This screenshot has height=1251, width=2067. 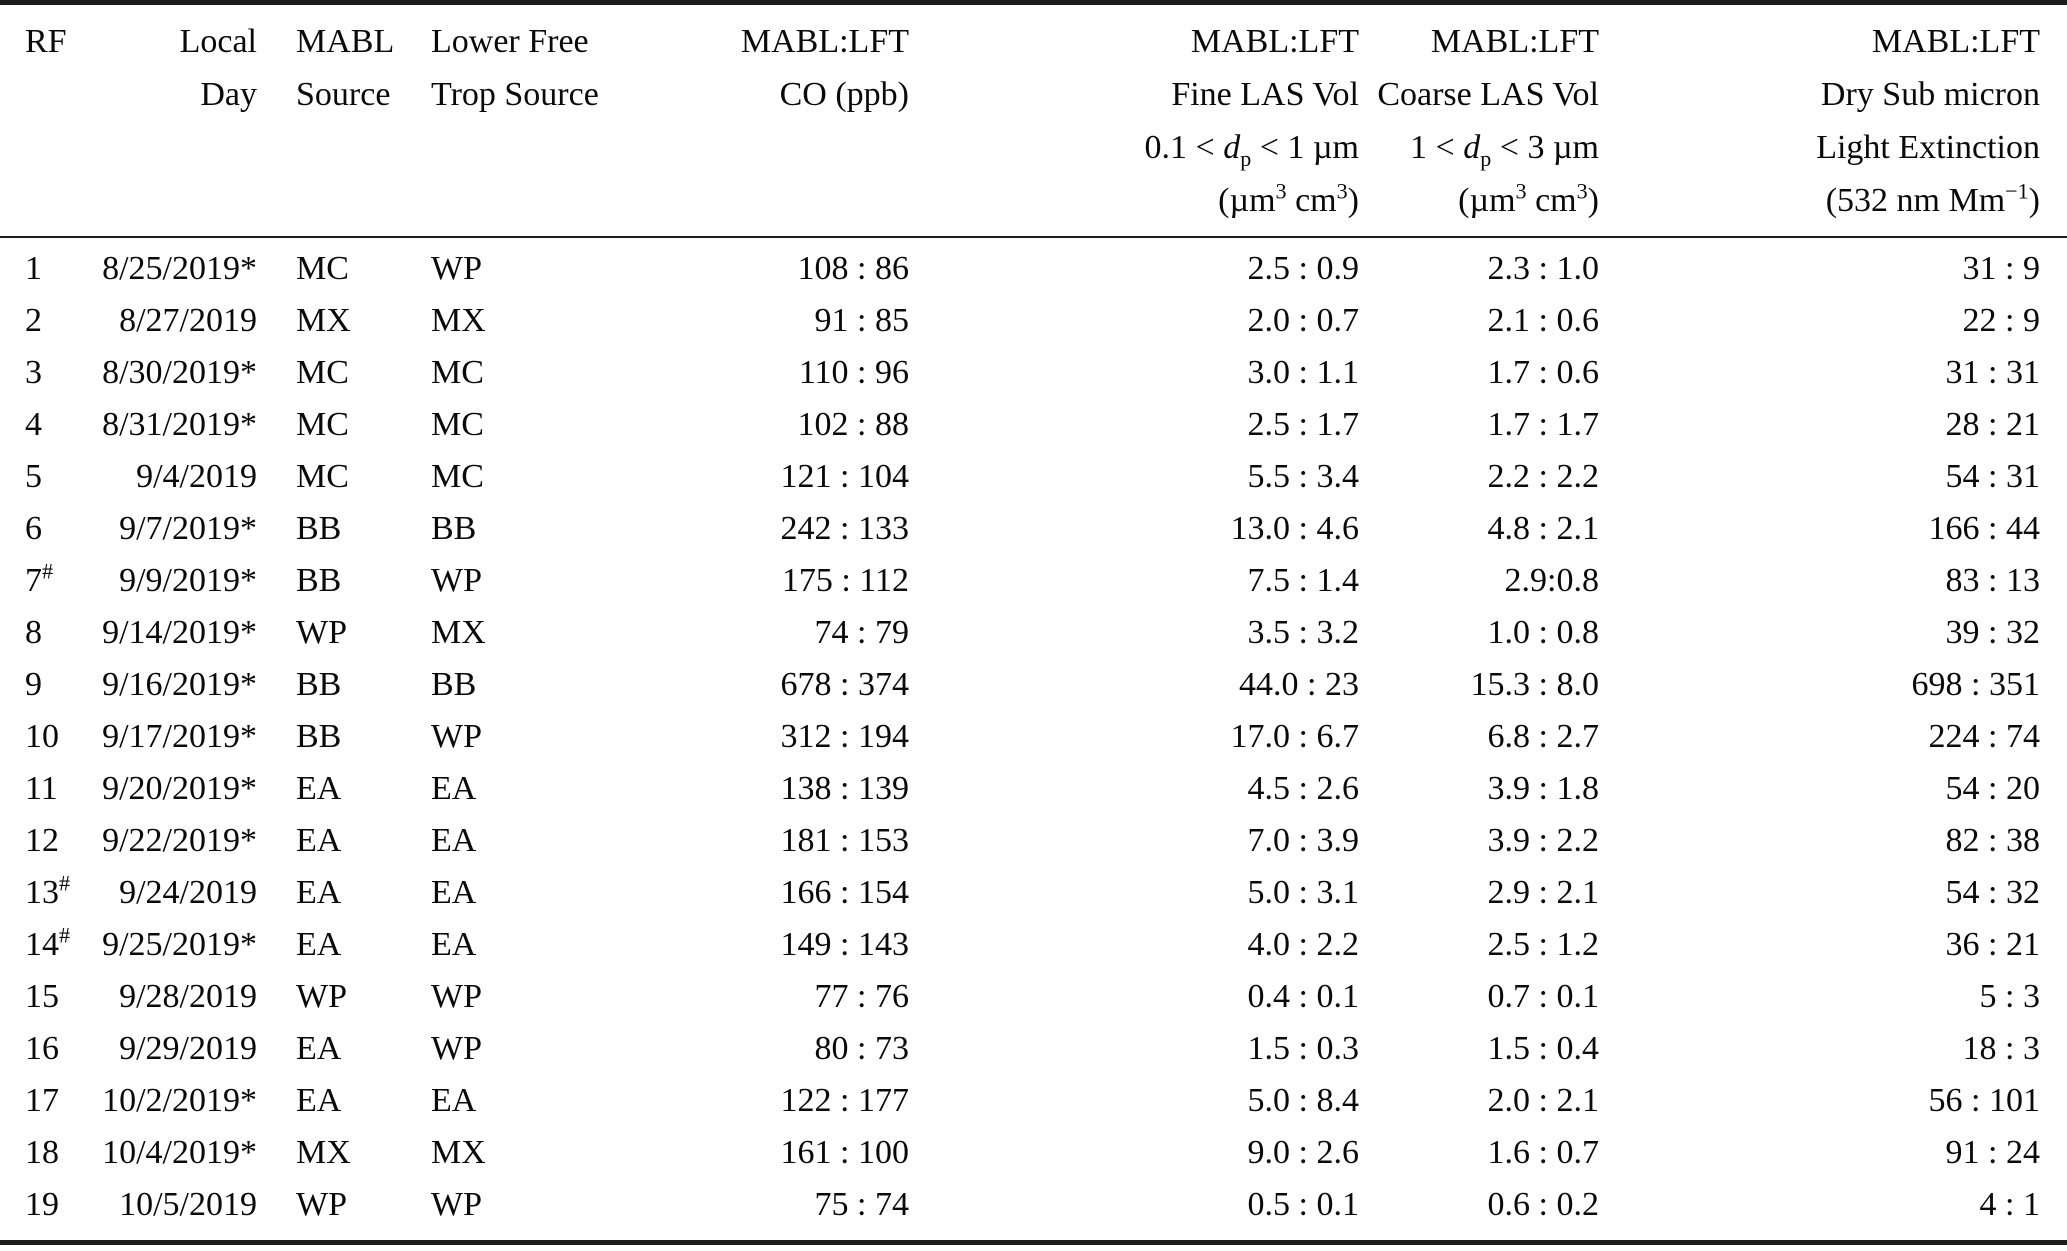 I want to click on header-line: Lower Free, so click(x=510, y=41).